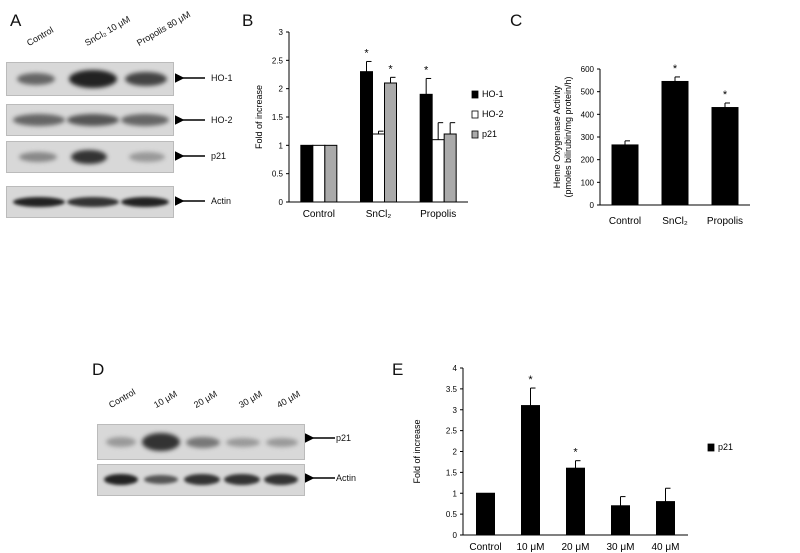  I want to click on legend-label: HO-1, so click(493, 94).